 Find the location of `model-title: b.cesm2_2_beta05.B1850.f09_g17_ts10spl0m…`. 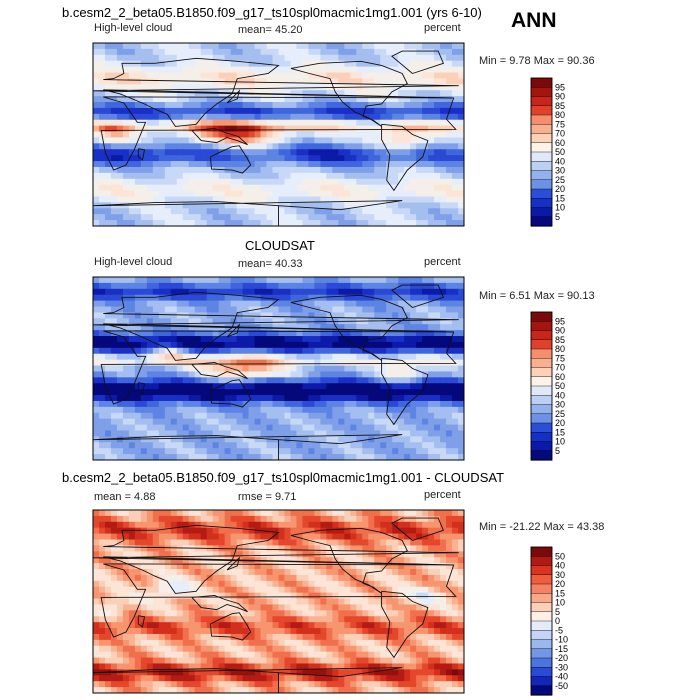

model-title: b.cesm2_2_beta05.B1850.f09_g17_ts10spl0m… is located at coordinates (272, 12).